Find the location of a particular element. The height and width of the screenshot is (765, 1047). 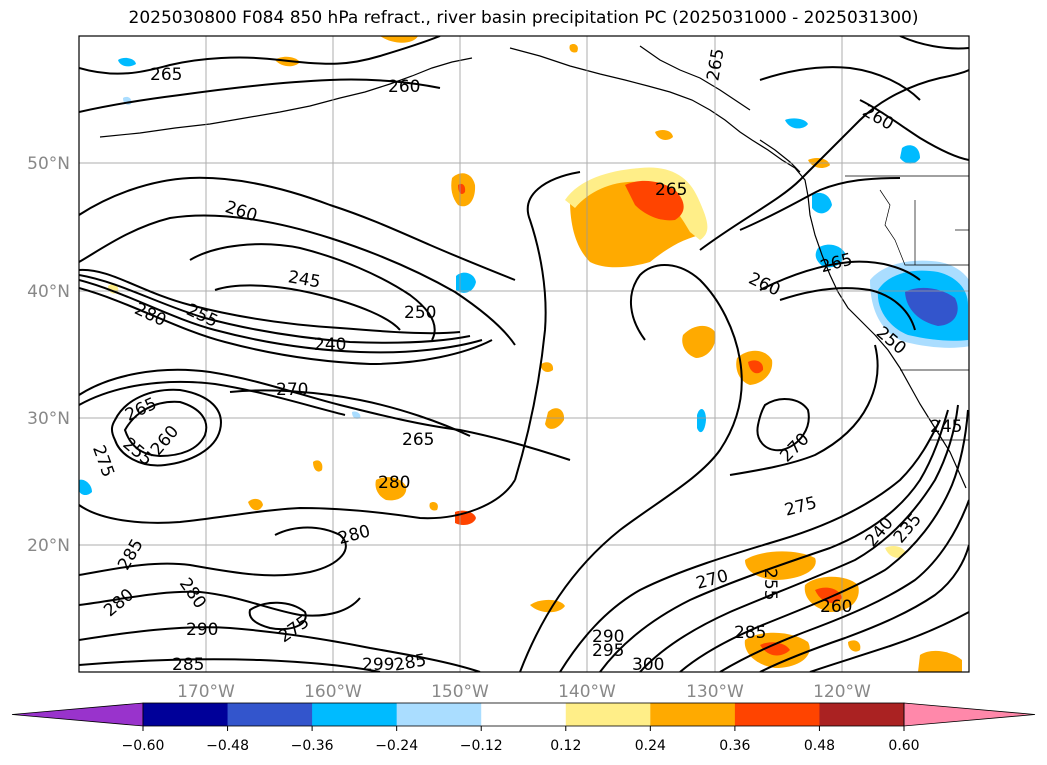

colorbar-segments is located at coordinates (523, 714).